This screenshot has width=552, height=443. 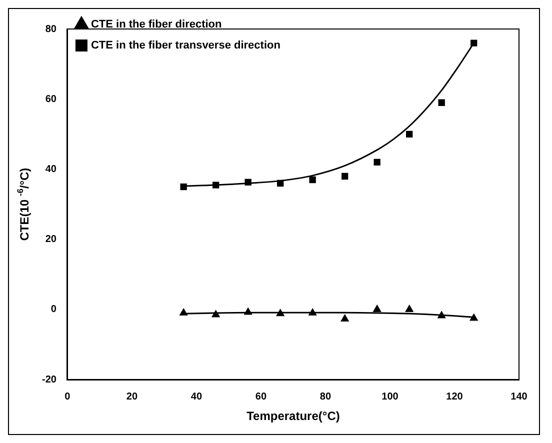 What do you see at coordinates (293, 416) in the screenshot?
I see `x-axis-title: Temperature(°C)` at bounding box center [293, 416].